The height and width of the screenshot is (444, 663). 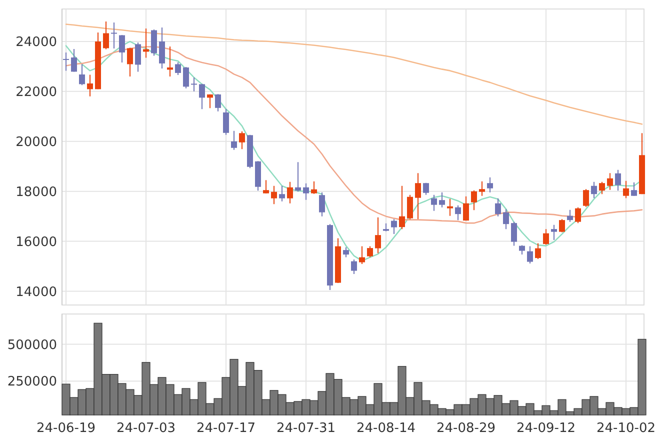 What do you see at coordinates (36, 192) in the screenshot?
I see `y-tick-label: 18000` at bounding box center [36, 192].